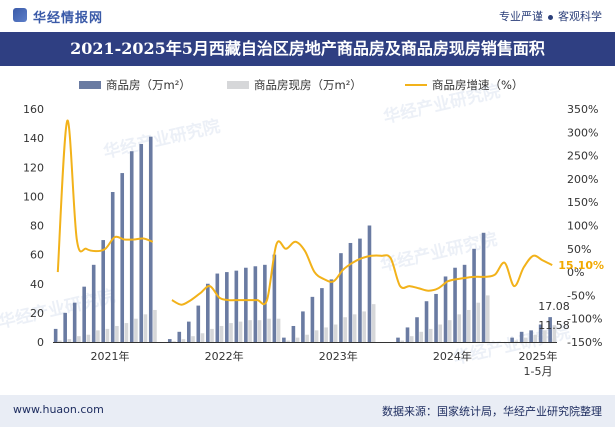 This screenshot has height=427, width=615. Describe the element at coordinates (550, 16) in the screenshot. I see `slogan: 专业严谨 客观科学` at that location.